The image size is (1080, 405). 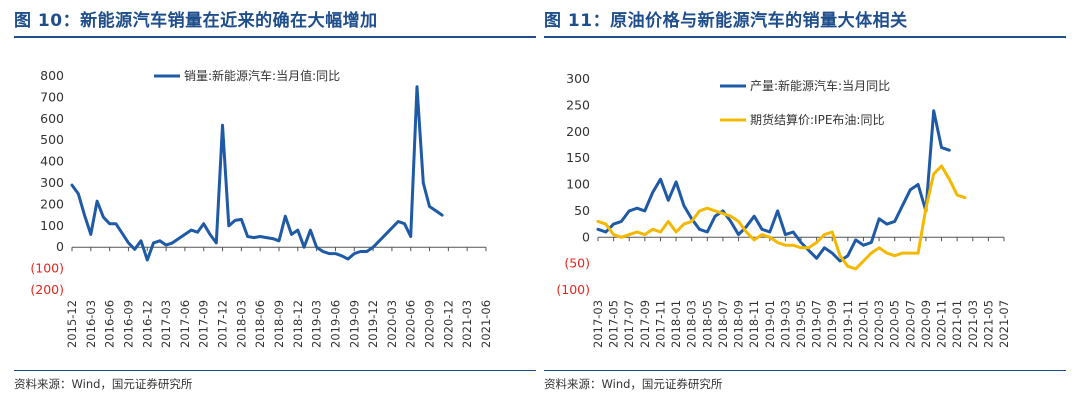 I want to click on x-tick-label: 2020-05, so click(x=895, y=324).